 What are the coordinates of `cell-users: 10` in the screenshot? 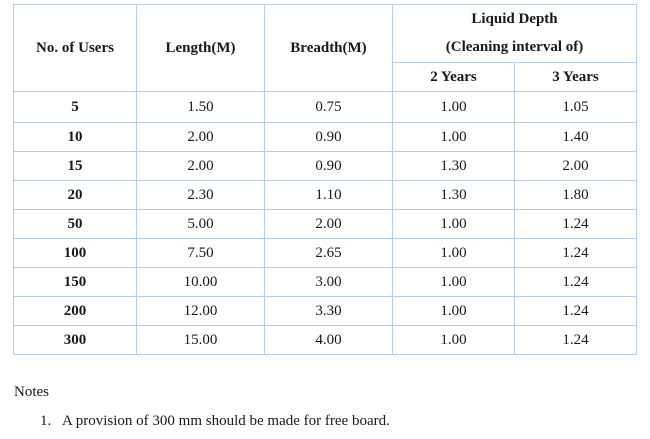 It's located at (75, 137).